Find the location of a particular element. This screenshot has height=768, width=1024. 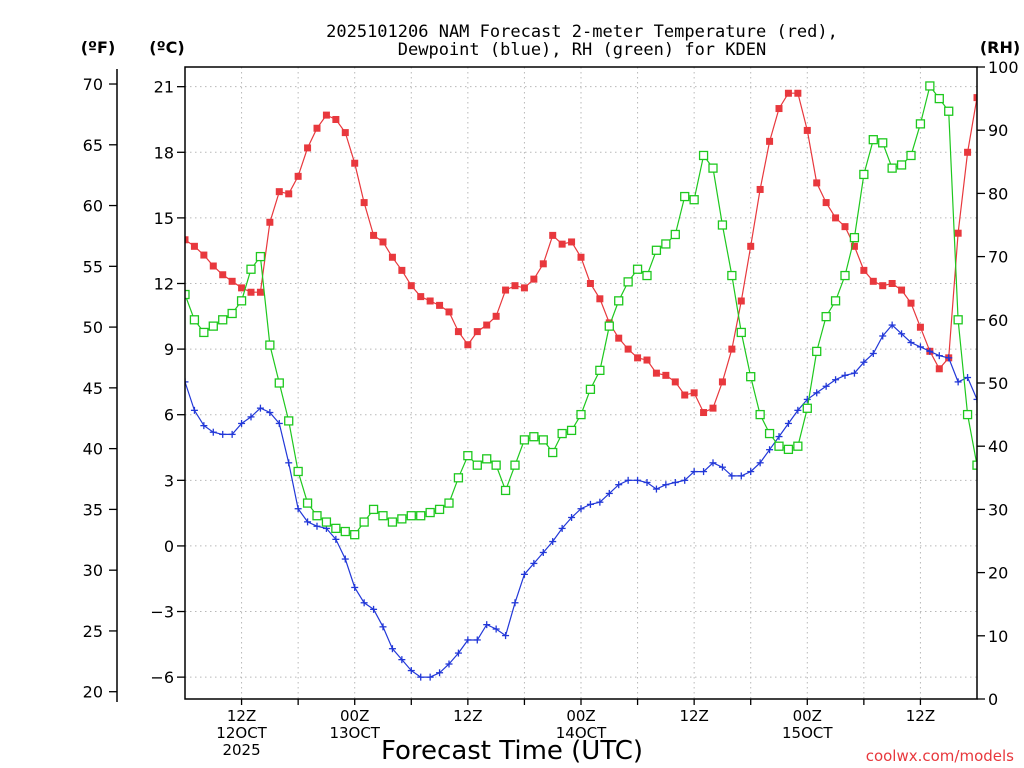

rh-tick-label: 20 is located at coordinates (998, 573).